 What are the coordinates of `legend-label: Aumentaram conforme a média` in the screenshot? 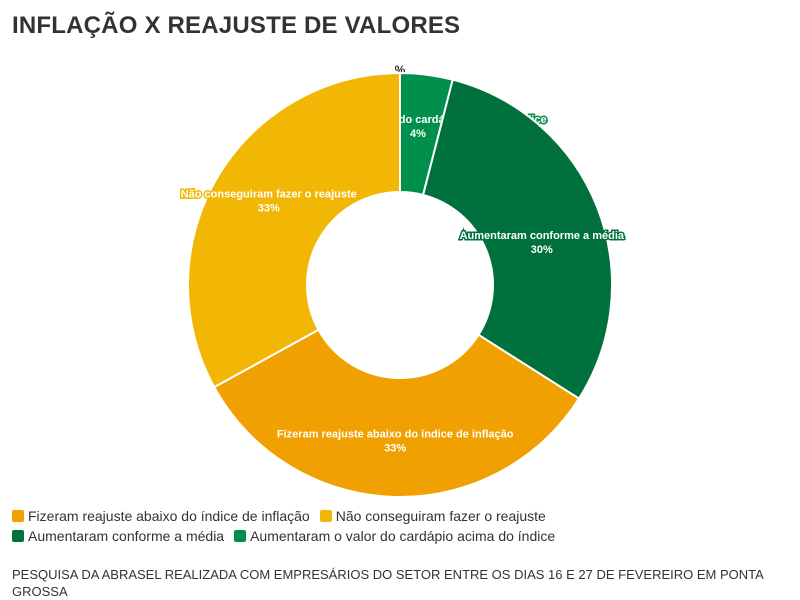 It's located at (126, 536).